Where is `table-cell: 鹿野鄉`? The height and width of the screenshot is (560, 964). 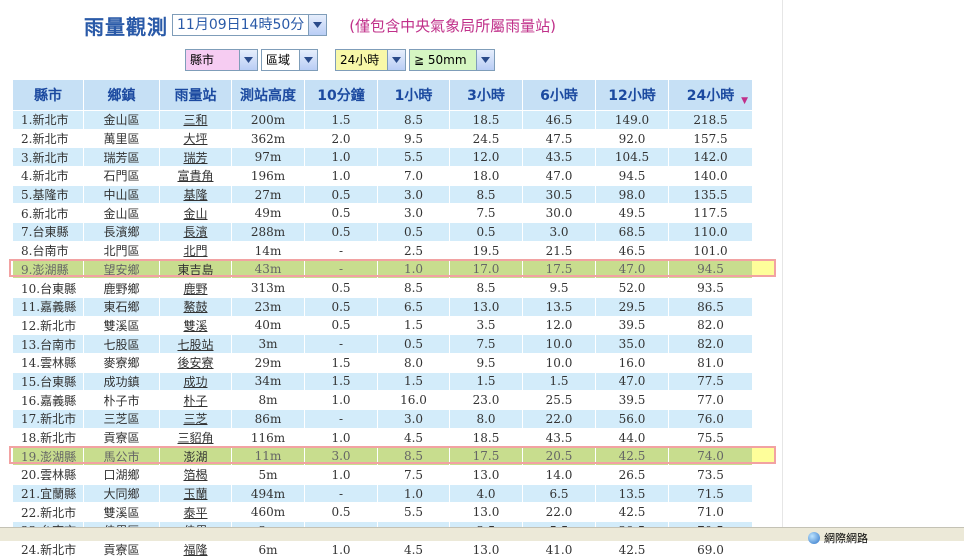
table-cell: 鹿野鄉 is located at coordinates (121, 288).